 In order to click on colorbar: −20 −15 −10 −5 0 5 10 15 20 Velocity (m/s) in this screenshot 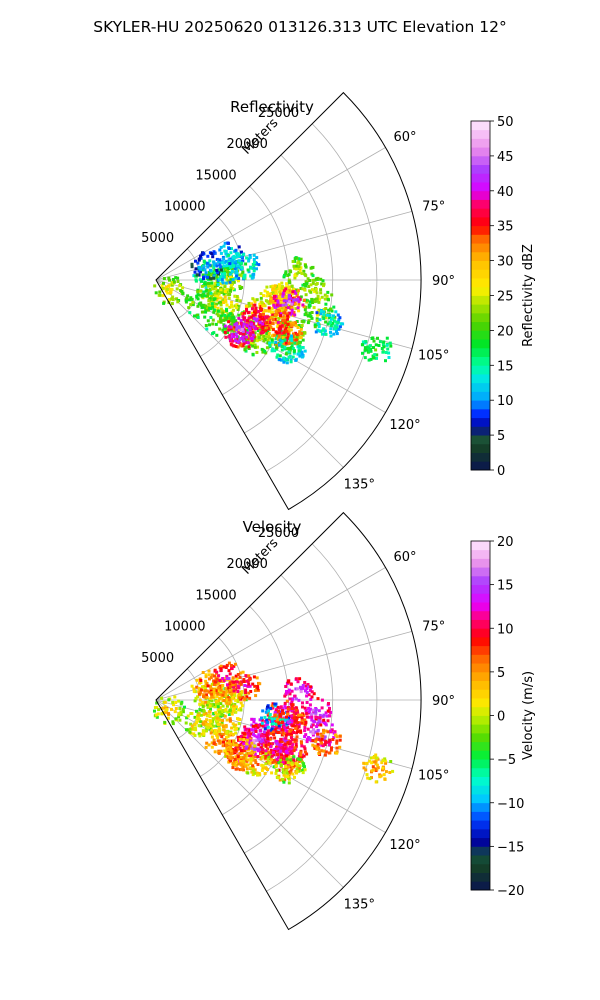, I will do `click(503, 717)`.